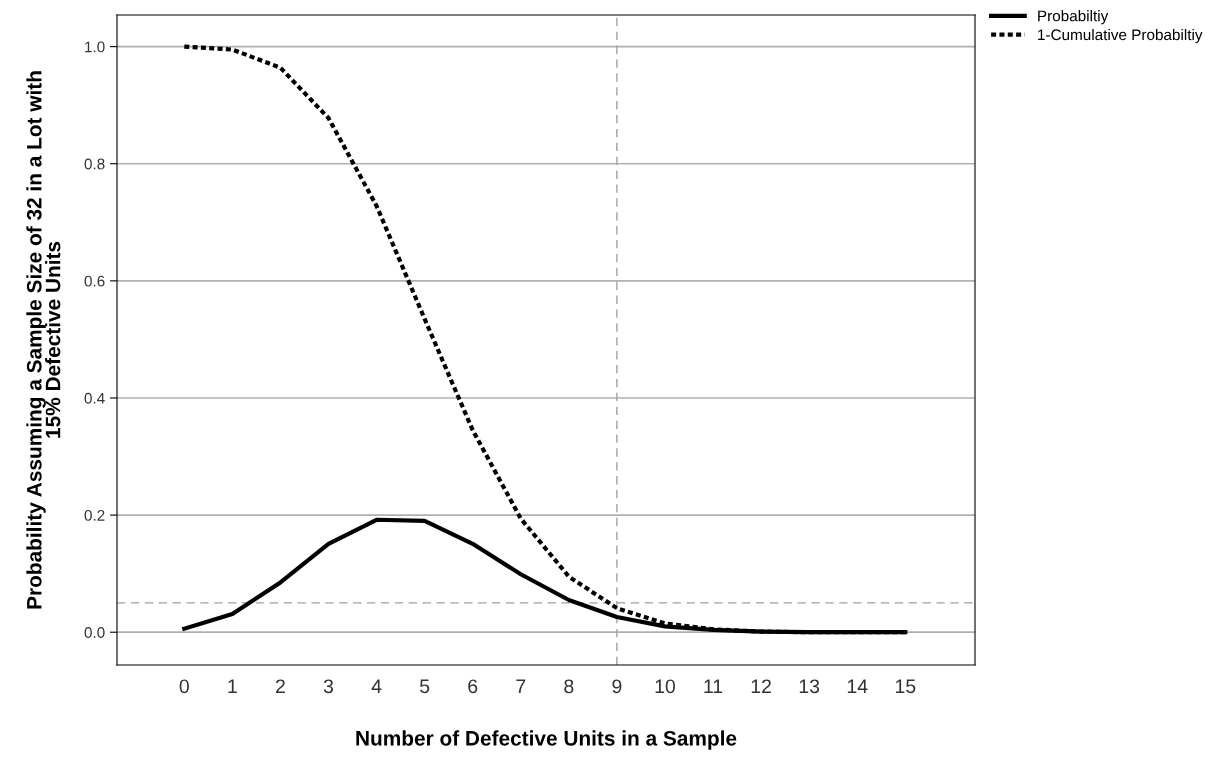 Image resolution: width=1225 pixels, height=758 pixels. Describe the element at coordinates (94, 515) in the screenshot. I see `y-tick-label: 0.2` at that location.